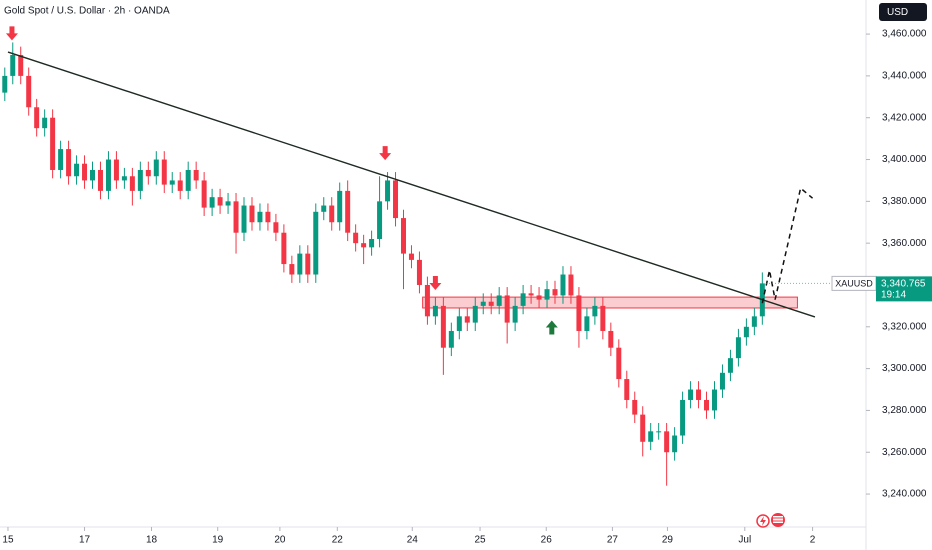 The image size is (932, 550). I want to click on countdown-label: 19:14, so click(893, 295).